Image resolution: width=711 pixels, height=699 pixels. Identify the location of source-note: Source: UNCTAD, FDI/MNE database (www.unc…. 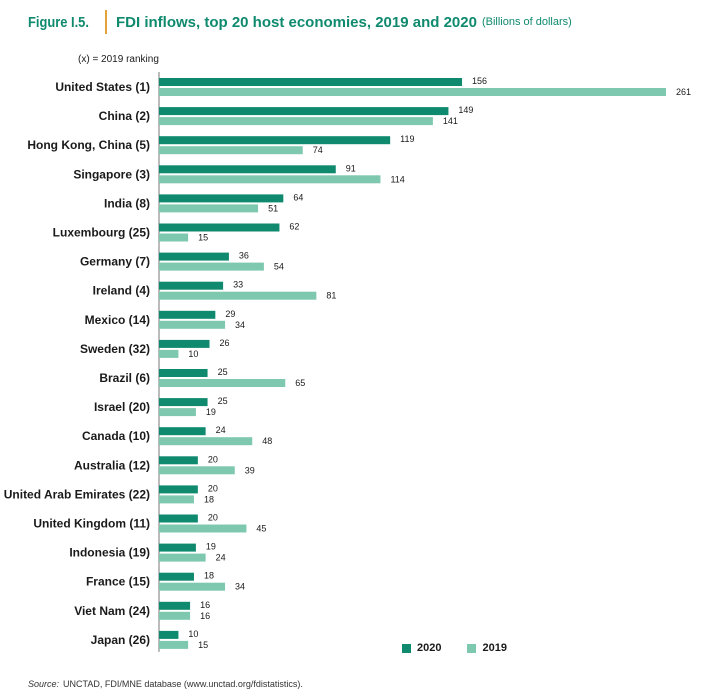
(165, 684).